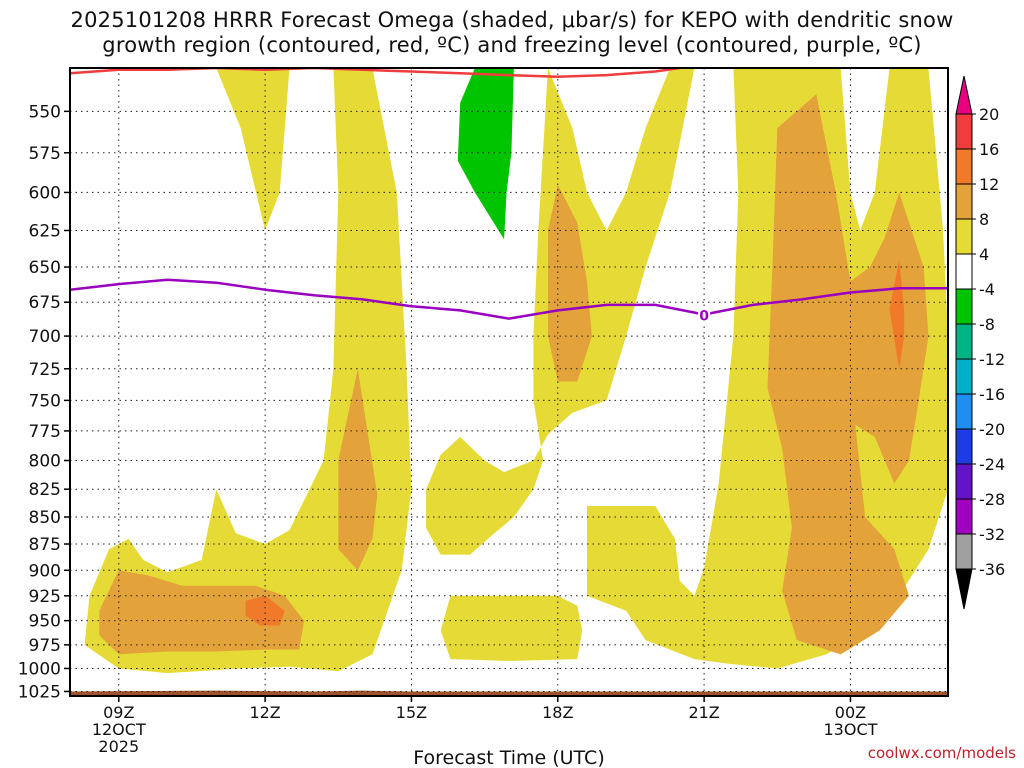  I want to click on y-tick-label-600: 600, so click(45, 193).